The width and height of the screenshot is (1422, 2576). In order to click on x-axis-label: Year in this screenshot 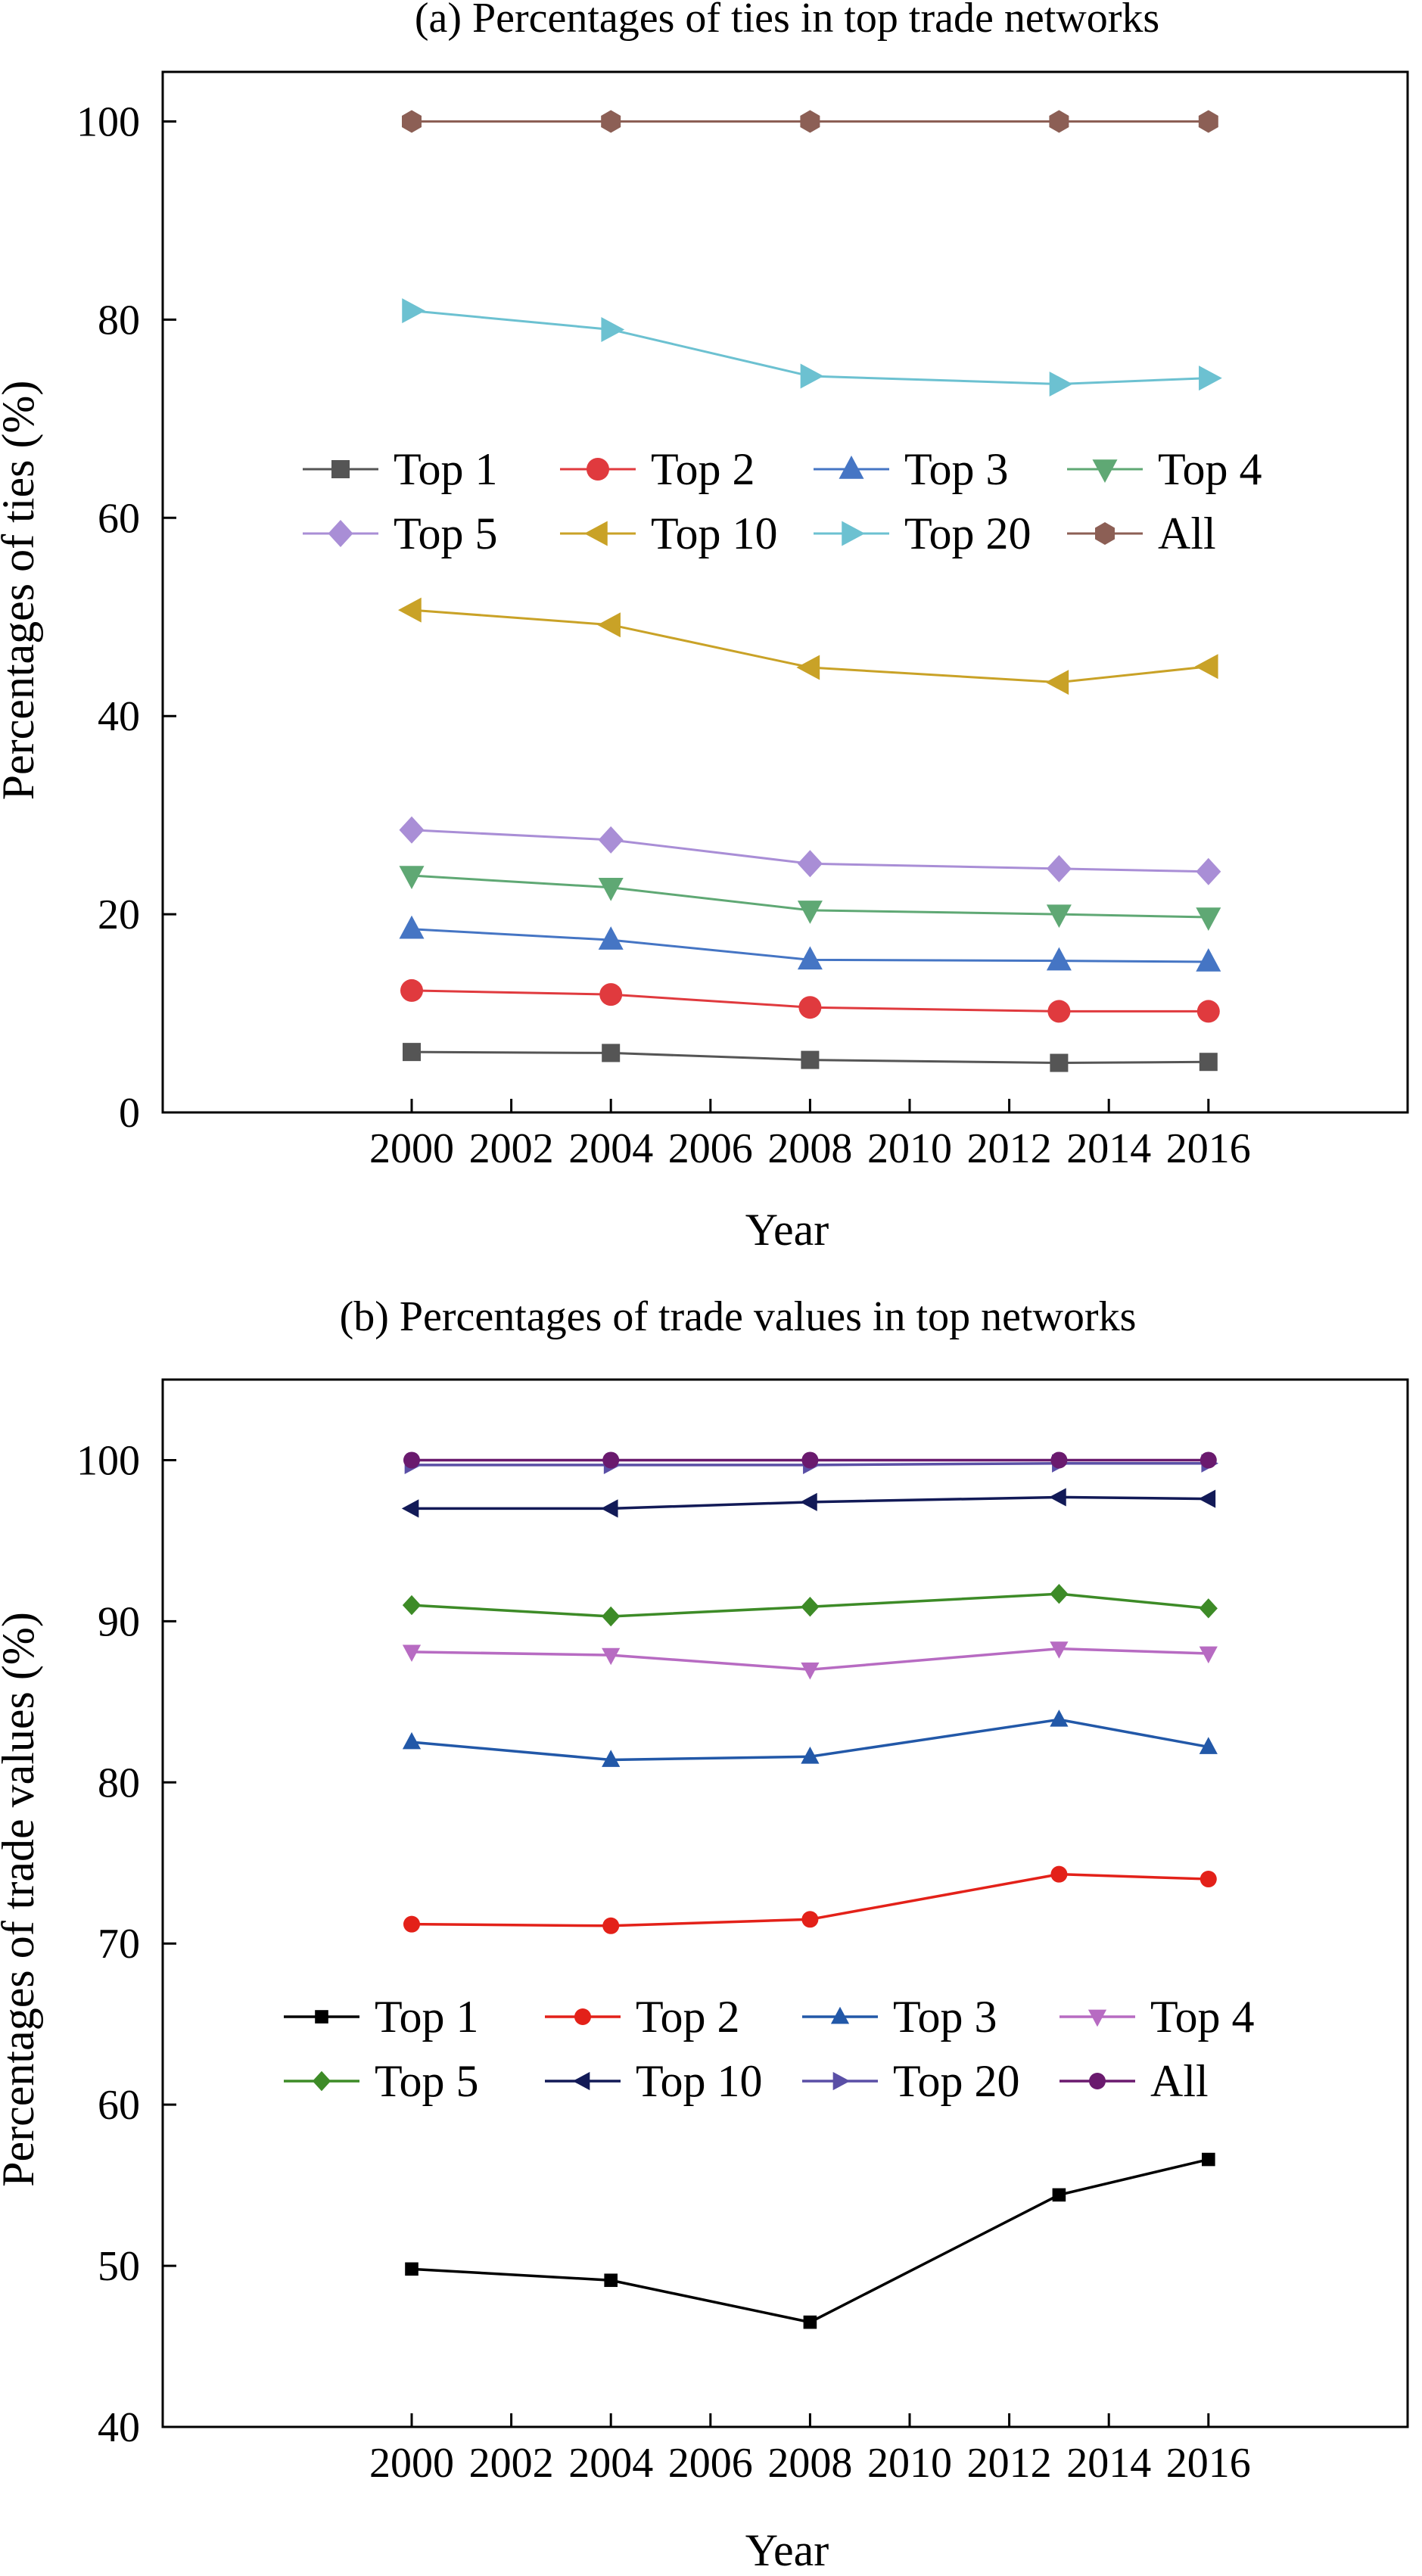, I will do `click(787, 1230)`.